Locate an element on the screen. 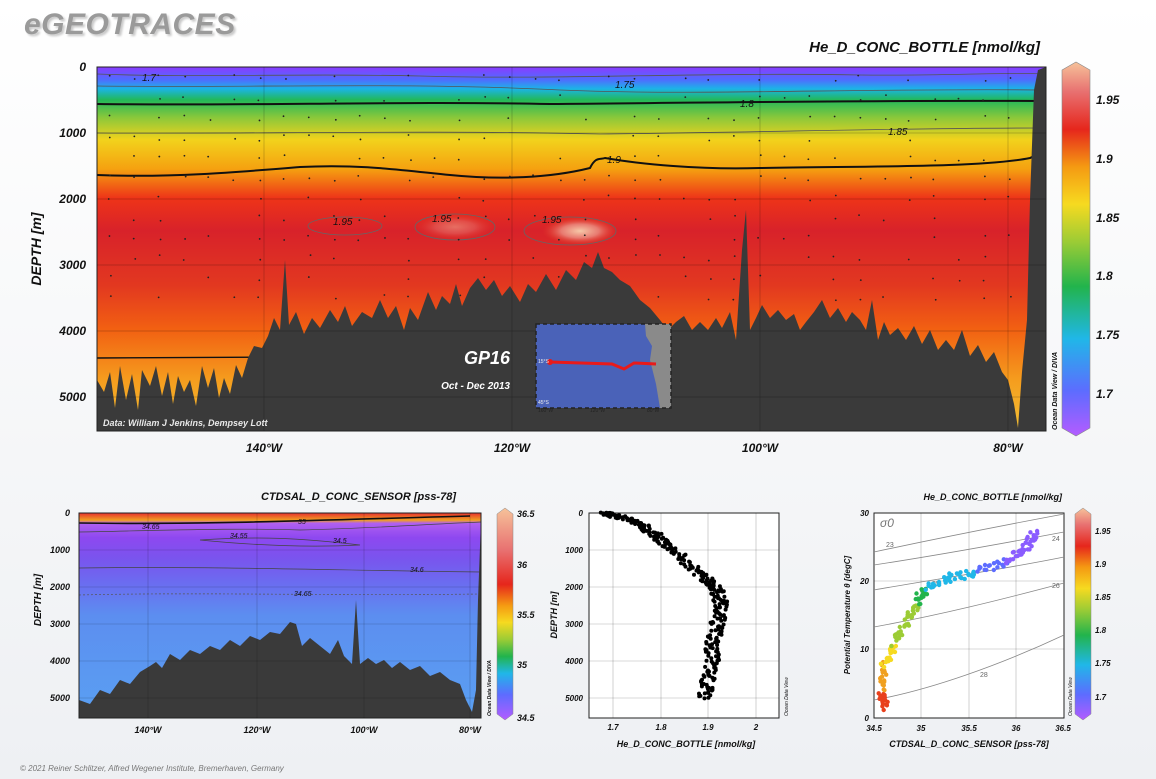 This screenshot has width=1156, height=779. y-tick: 4000 is located at coordinates (59, 661).